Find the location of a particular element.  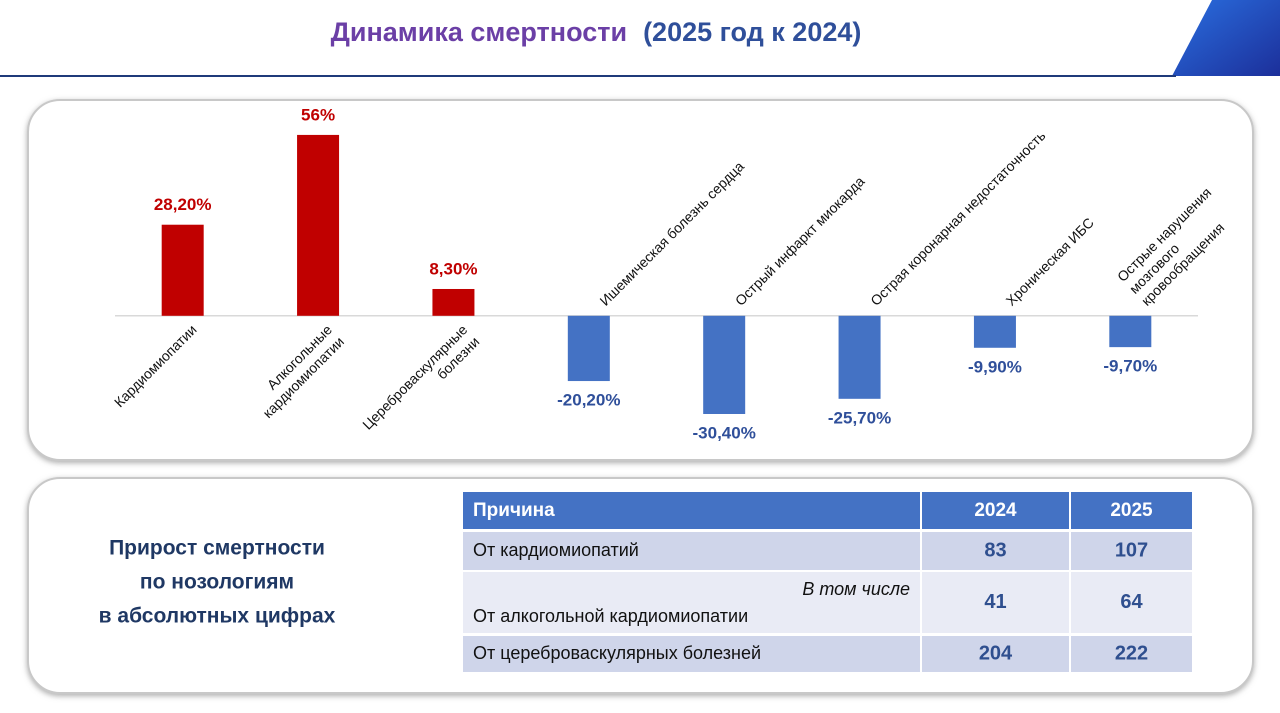

column-header: 2024 is located at coordinates (995, 510).